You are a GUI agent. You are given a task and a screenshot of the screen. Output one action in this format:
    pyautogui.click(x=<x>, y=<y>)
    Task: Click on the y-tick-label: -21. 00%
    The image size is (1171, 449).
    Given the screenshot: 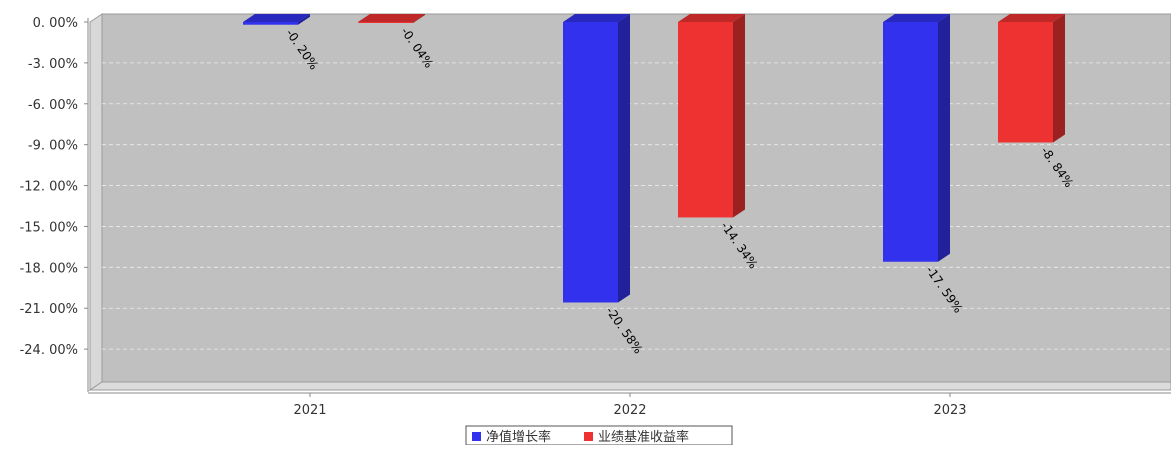 What is the action you would take?
    pyautogui.click(x=49, y=309)
    